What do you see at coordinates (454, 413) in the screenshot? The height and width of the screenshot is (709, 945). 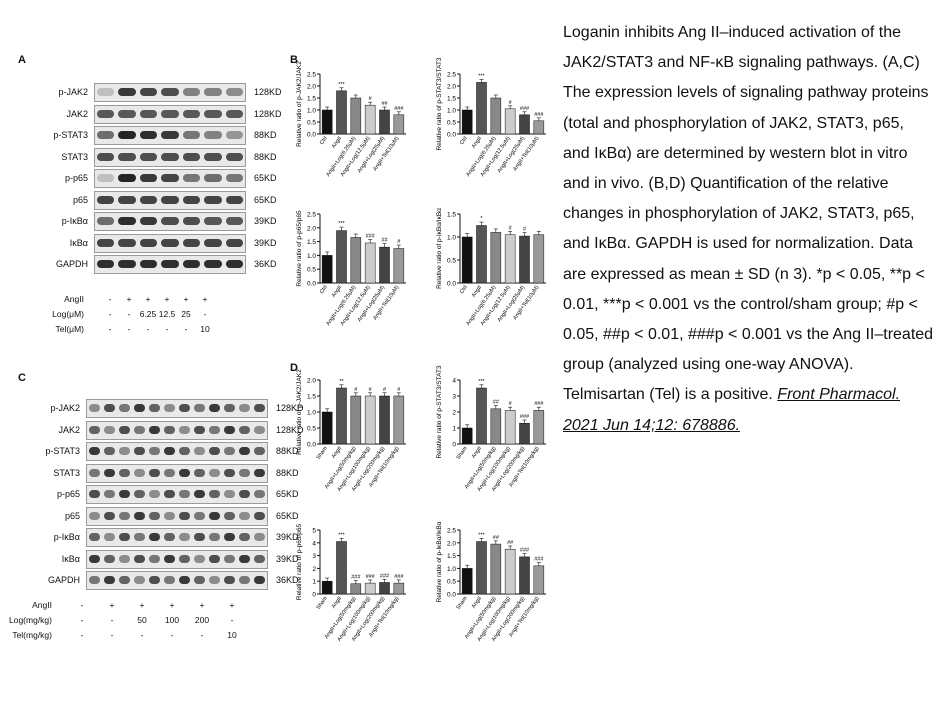 I see `y-tick-label: 2` at bounding box center [454, 413].